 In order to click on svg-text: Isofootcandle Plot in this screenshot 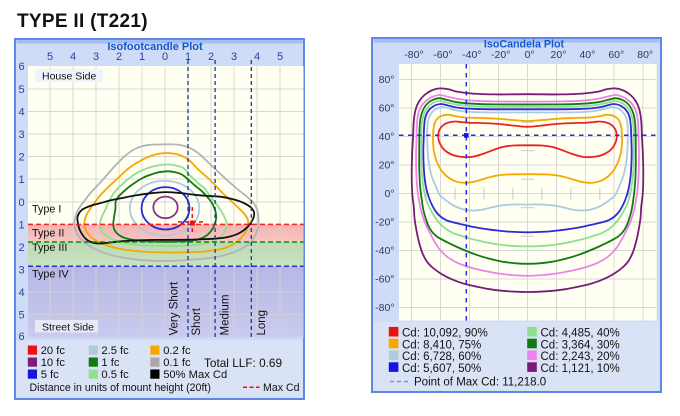, I will do `click(155, 47)`.